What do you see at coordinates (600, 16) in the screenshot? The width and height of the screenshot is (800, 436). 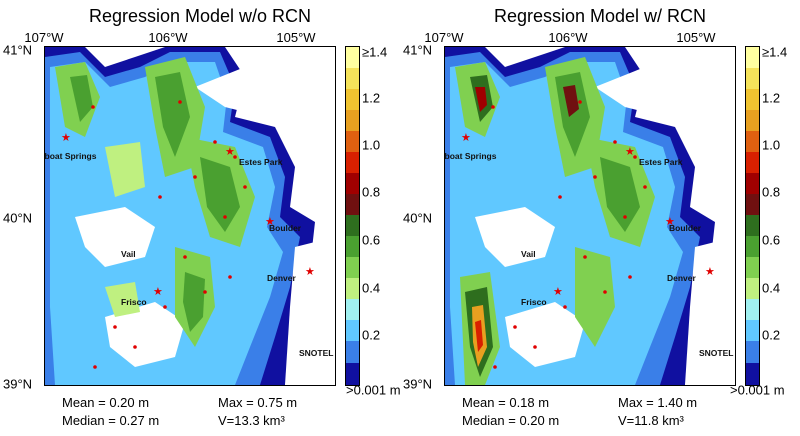 I see `panel-title: Regression Model w/ RCN` at bounding box center [600, 16].